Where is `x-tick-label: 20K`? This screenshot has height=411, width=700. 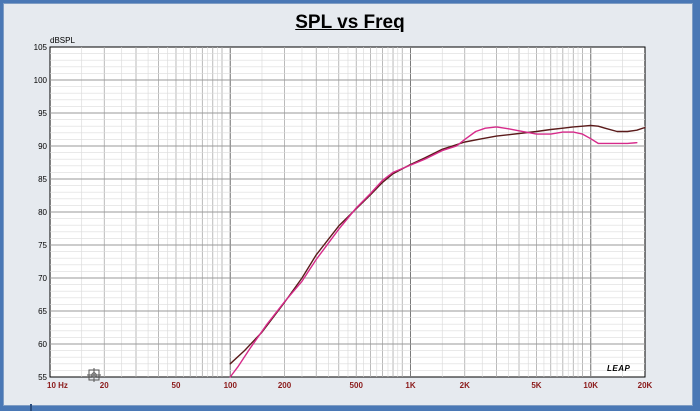
x-tick-label: 20K is located at coordinates (645, 385).